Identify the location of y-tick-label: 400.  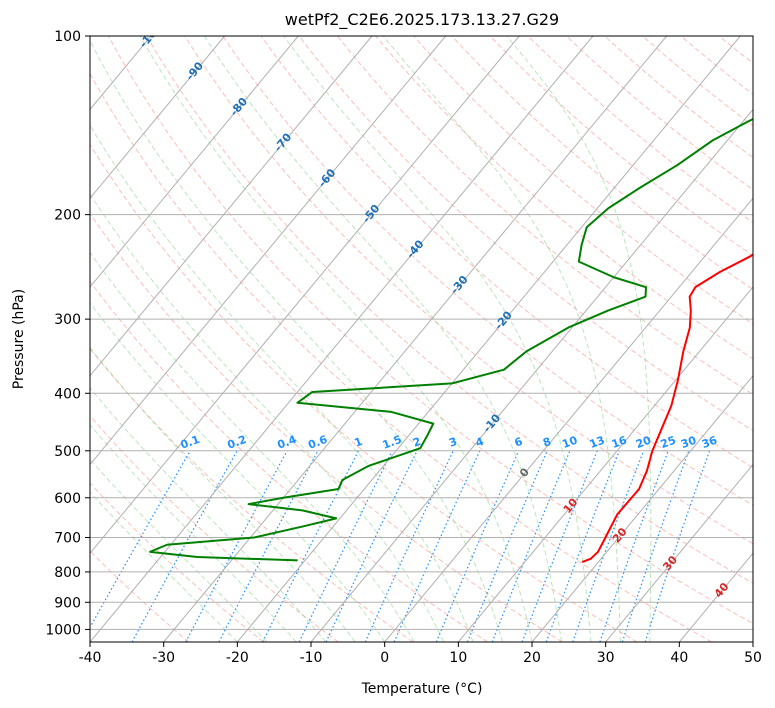
(67, 394).